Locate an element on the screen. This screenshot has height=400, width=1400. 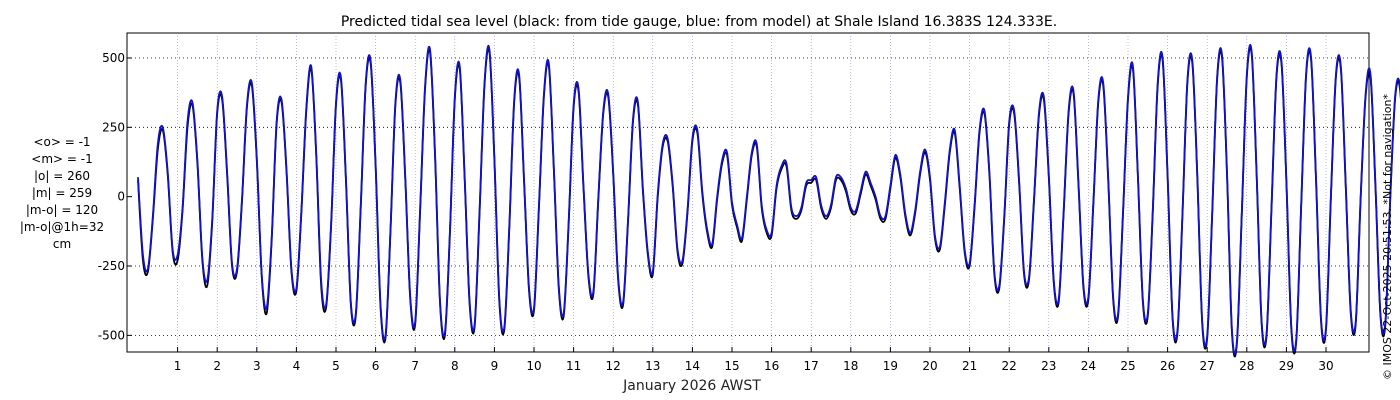
stat-abs-model: |m| = 259 is located at coordinates (62, 193).